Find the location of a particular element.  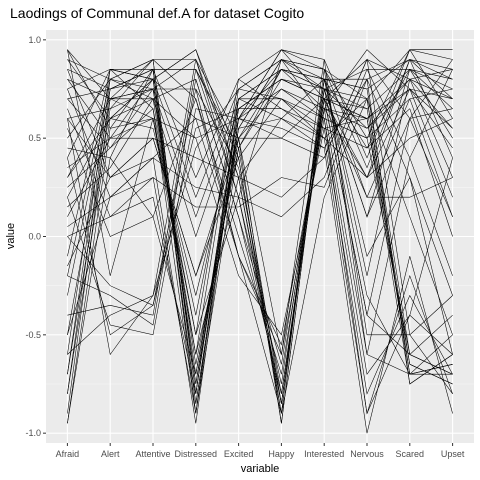

x-tick-label: Afraid is located at coordinates (68, 454).